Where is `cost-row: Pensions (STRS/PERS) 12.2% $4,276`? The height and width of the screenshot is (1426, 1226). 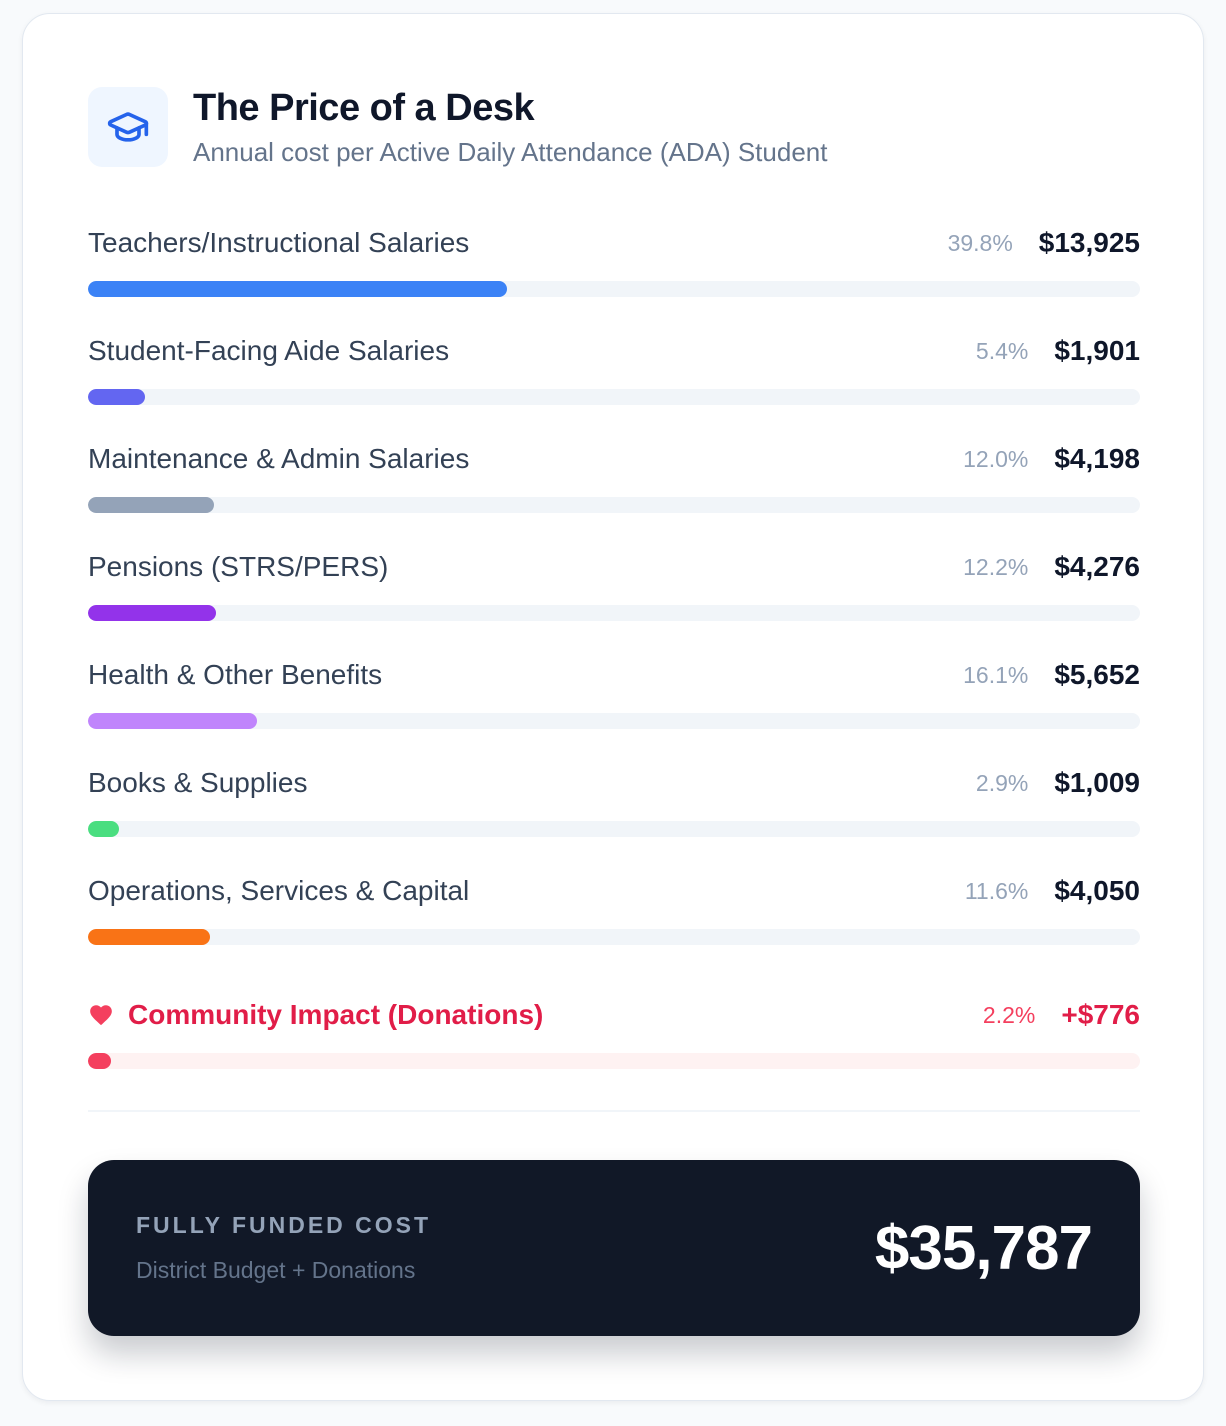 cost-row: Pensions (STRS/PERS) 12.2% $4,276 is located at coordinates (614, 598).